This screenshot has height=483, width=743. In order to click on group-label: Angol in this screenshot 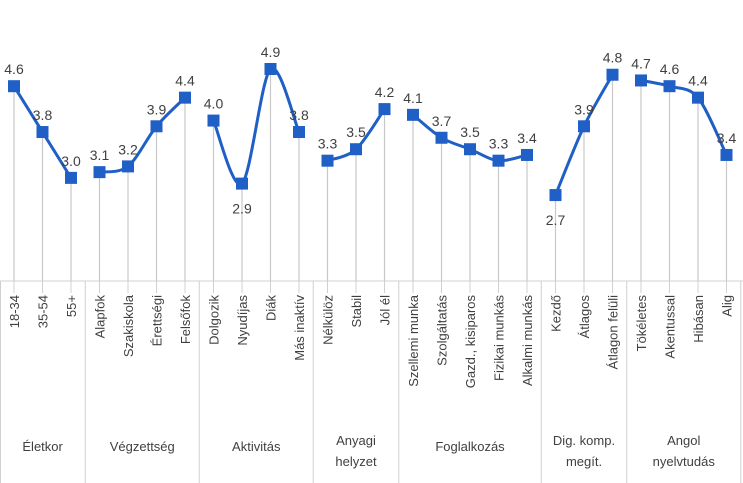, I will do `click(683, 440)`.